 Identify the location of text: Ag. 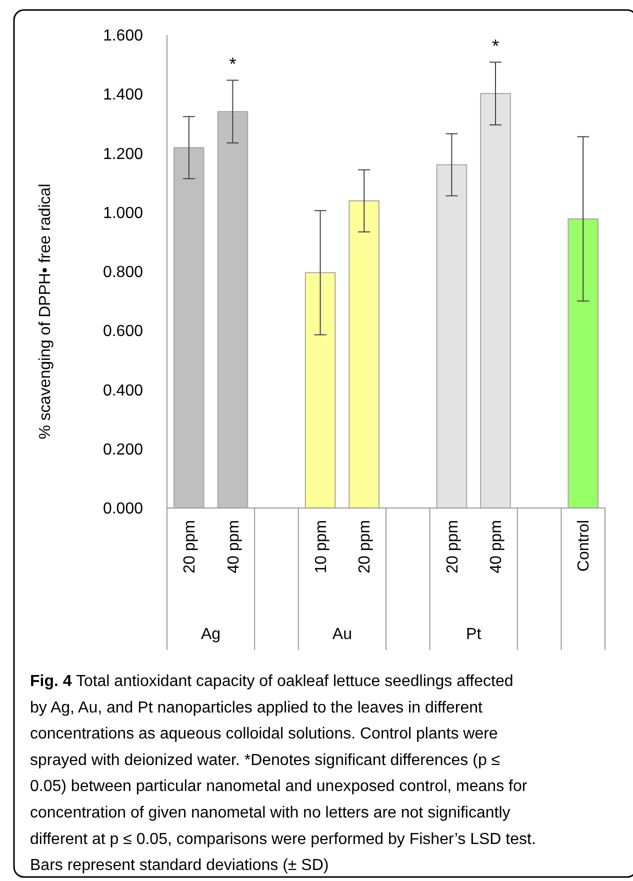
(211, 634).